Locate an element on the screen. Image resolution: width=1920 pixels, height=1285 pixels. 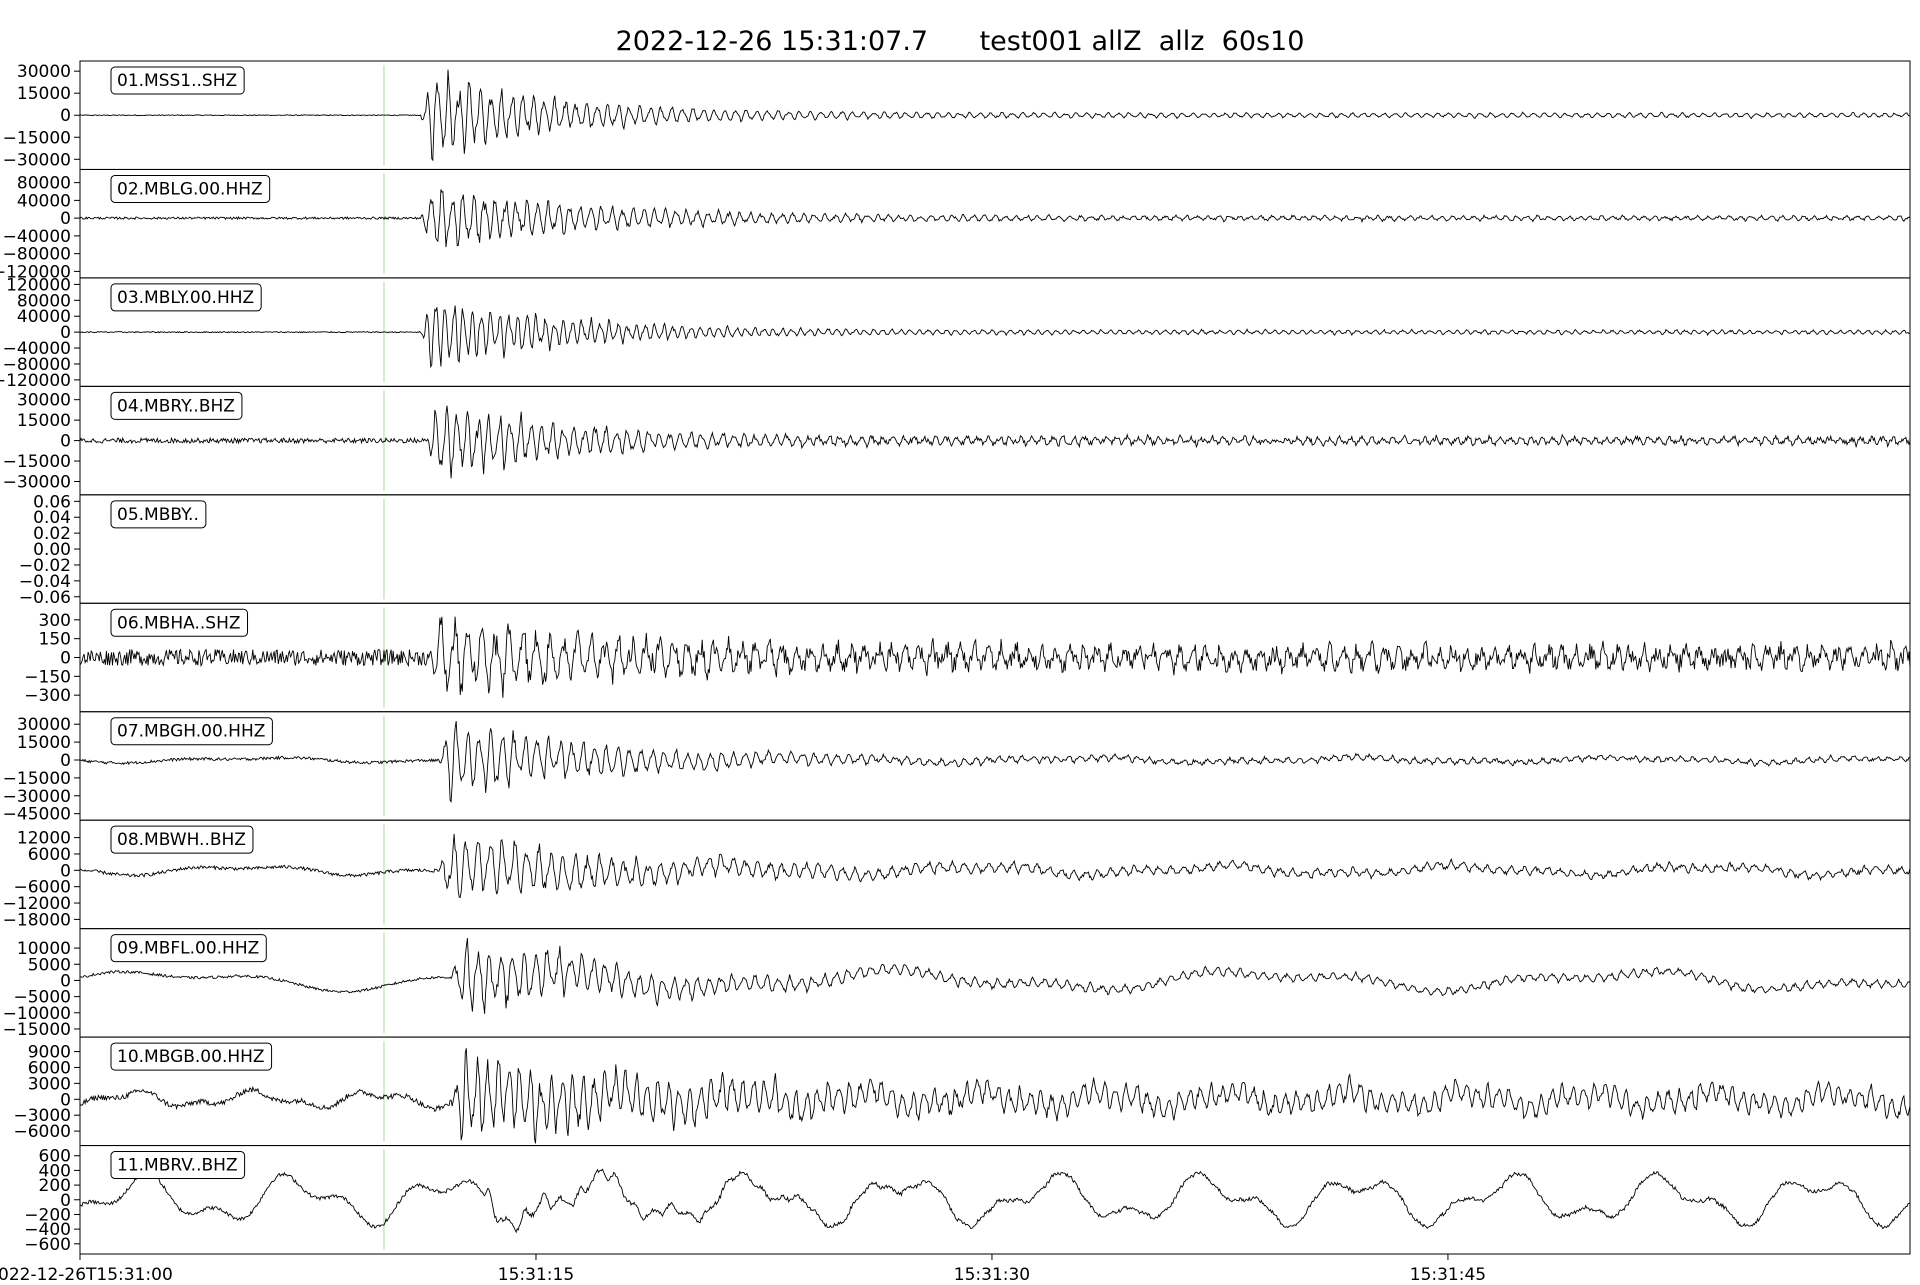
x-tick-label: 15:31:45 is located at coordinates (1448, 1272).